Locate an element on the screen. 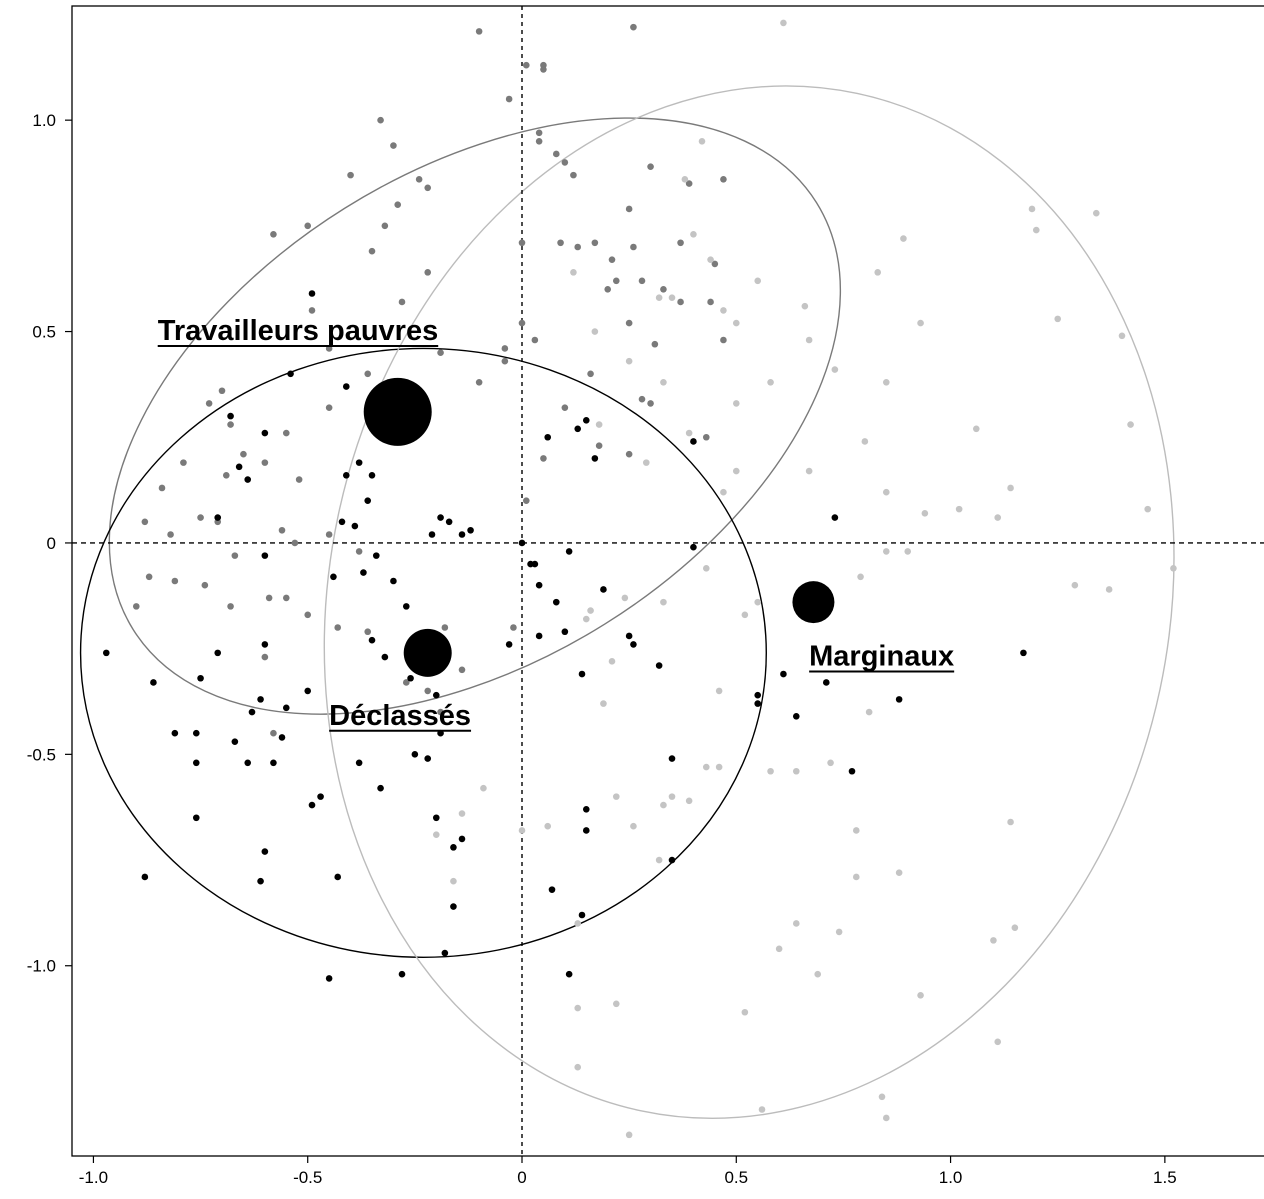  y-tick-label: 0 is located at coordinates (51, 543).